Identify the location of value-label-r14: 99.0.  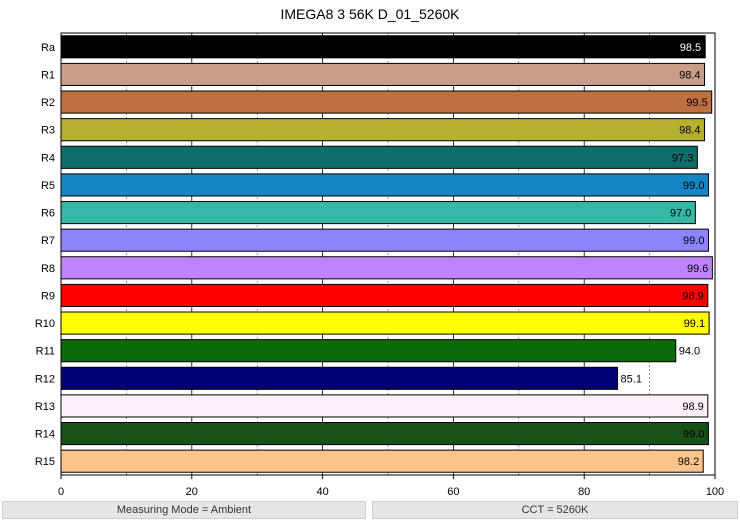
(693, 435).